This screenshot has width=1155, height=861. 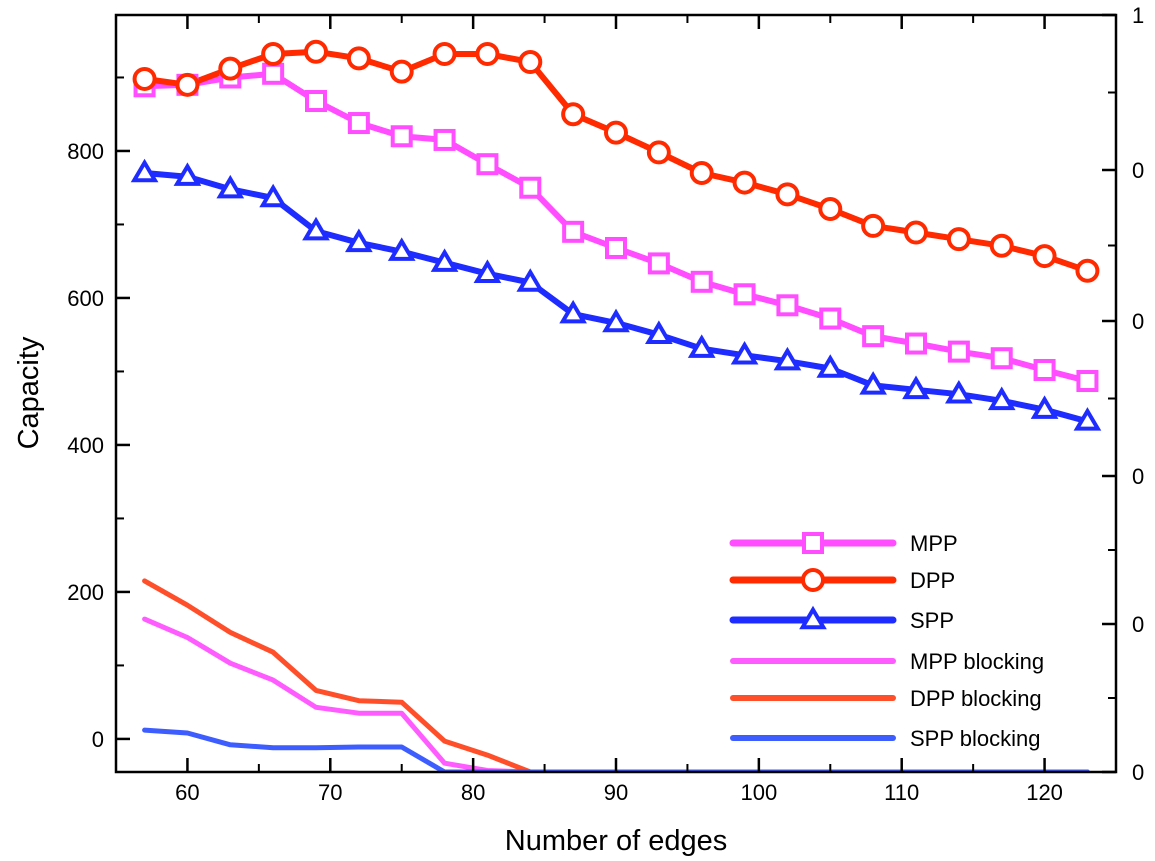 I want to click on legend-label-mpp: MPP, so click(x=934, y=543).